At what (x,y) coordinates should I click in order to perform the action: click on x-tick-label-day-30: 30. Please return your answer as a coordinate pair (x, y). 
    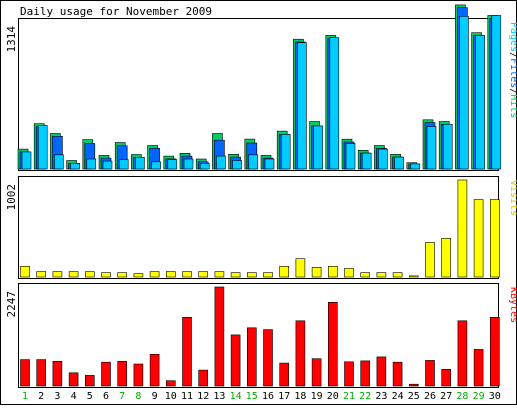
    Looking at the image, I should click on (495, 396).